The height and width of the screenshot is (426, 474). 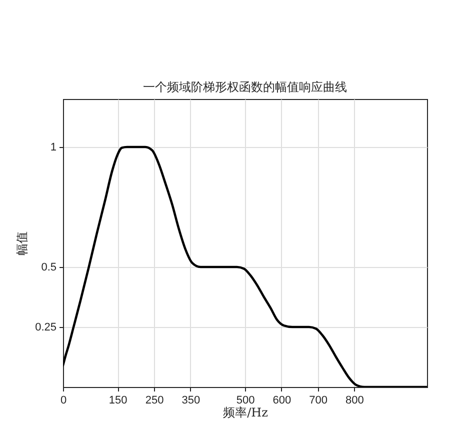 What do you see at coordinates (118, 400) in the screenshot?
I see `x-tick-label: 150` at bounding box center [118, 400].